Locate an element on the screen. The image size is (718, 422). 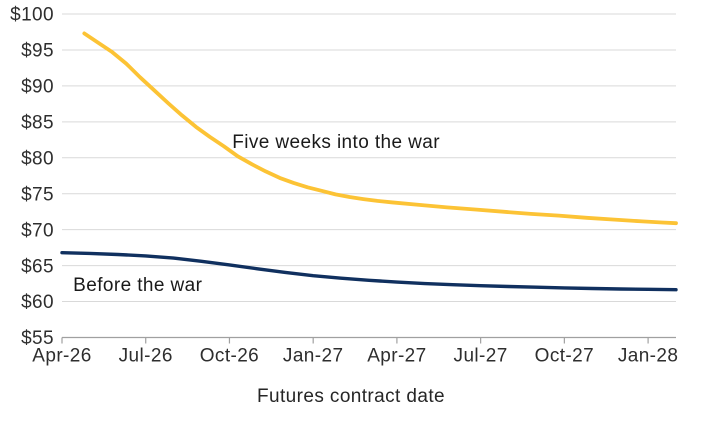
y-tick-label: $65 is located at coordinates (37, 266).